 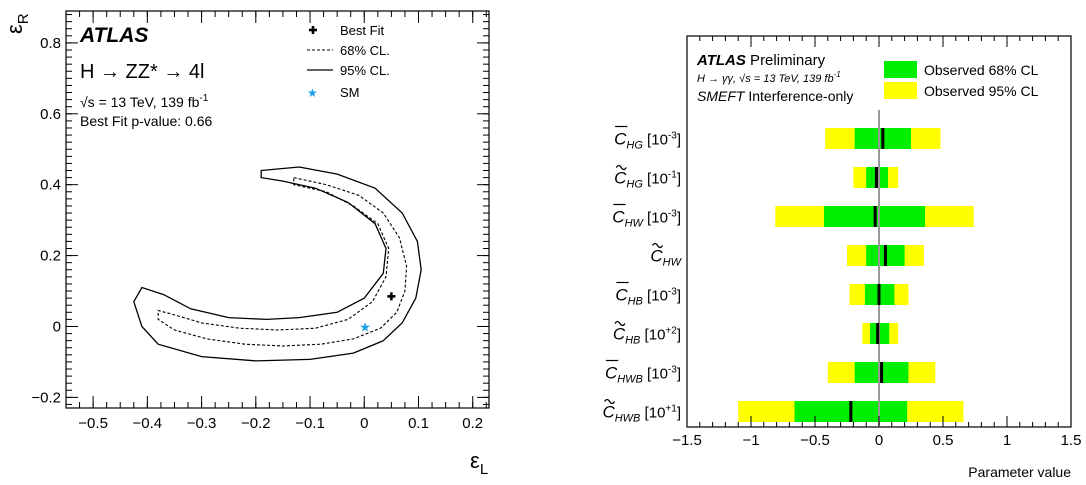 I want to click on sm-marker: ★, so click(x=365, y=326).